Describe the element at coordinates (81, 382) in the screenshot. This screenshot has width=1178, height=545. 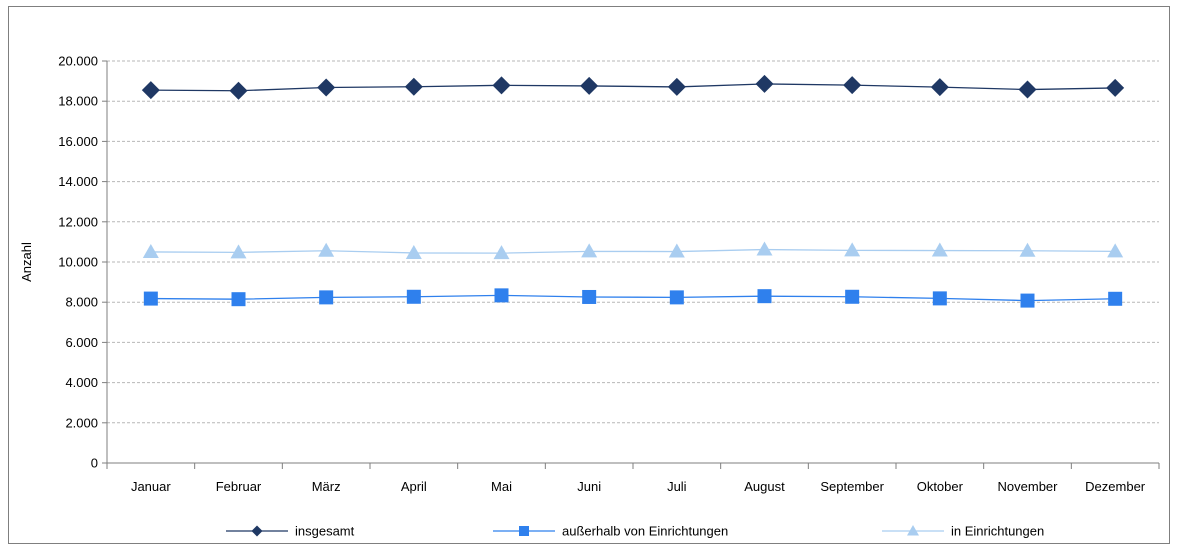
I see `y-tick-label: 4.000` at that location.